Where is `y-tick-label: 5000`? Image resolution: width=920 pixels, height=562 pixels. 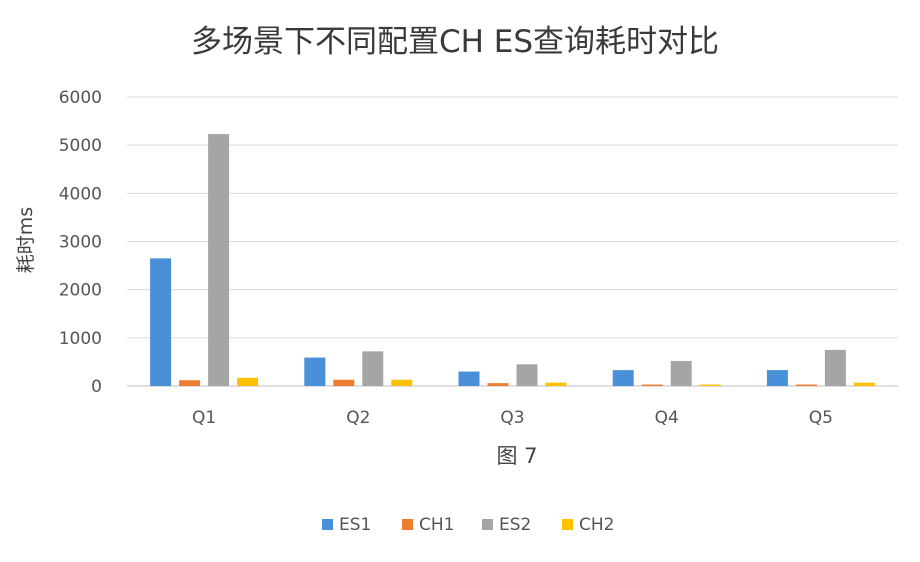 y-tick-label: 5000 is located at coordinates (80, 146).